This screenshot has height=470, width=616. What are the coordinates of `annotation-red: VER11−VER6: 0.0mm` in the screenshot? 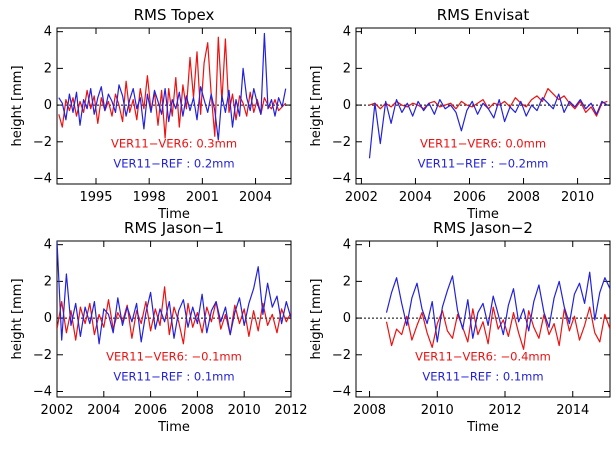 It's located at (483, 143).